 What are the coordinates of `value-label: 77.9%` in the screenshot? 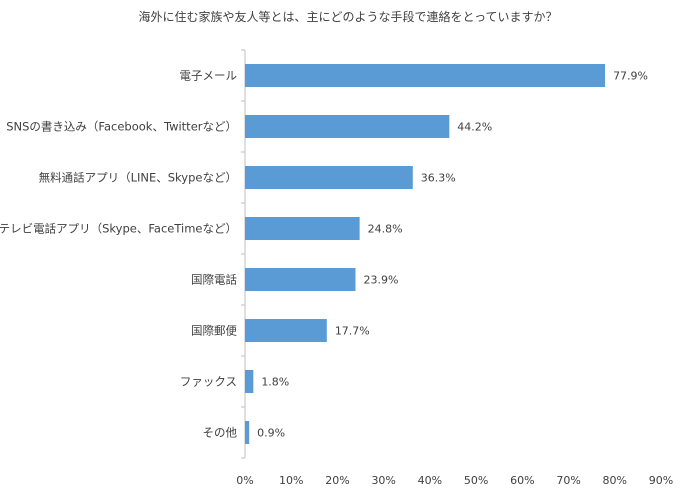 It's located at (630, 76).